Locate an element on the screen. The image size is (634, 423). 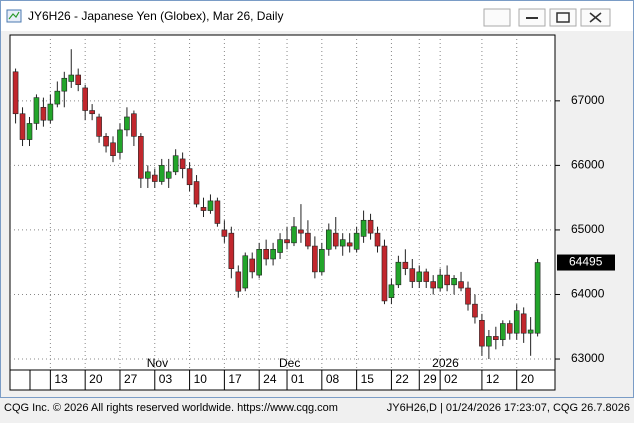
month-label: Dec is located at coordinates (289, 363).